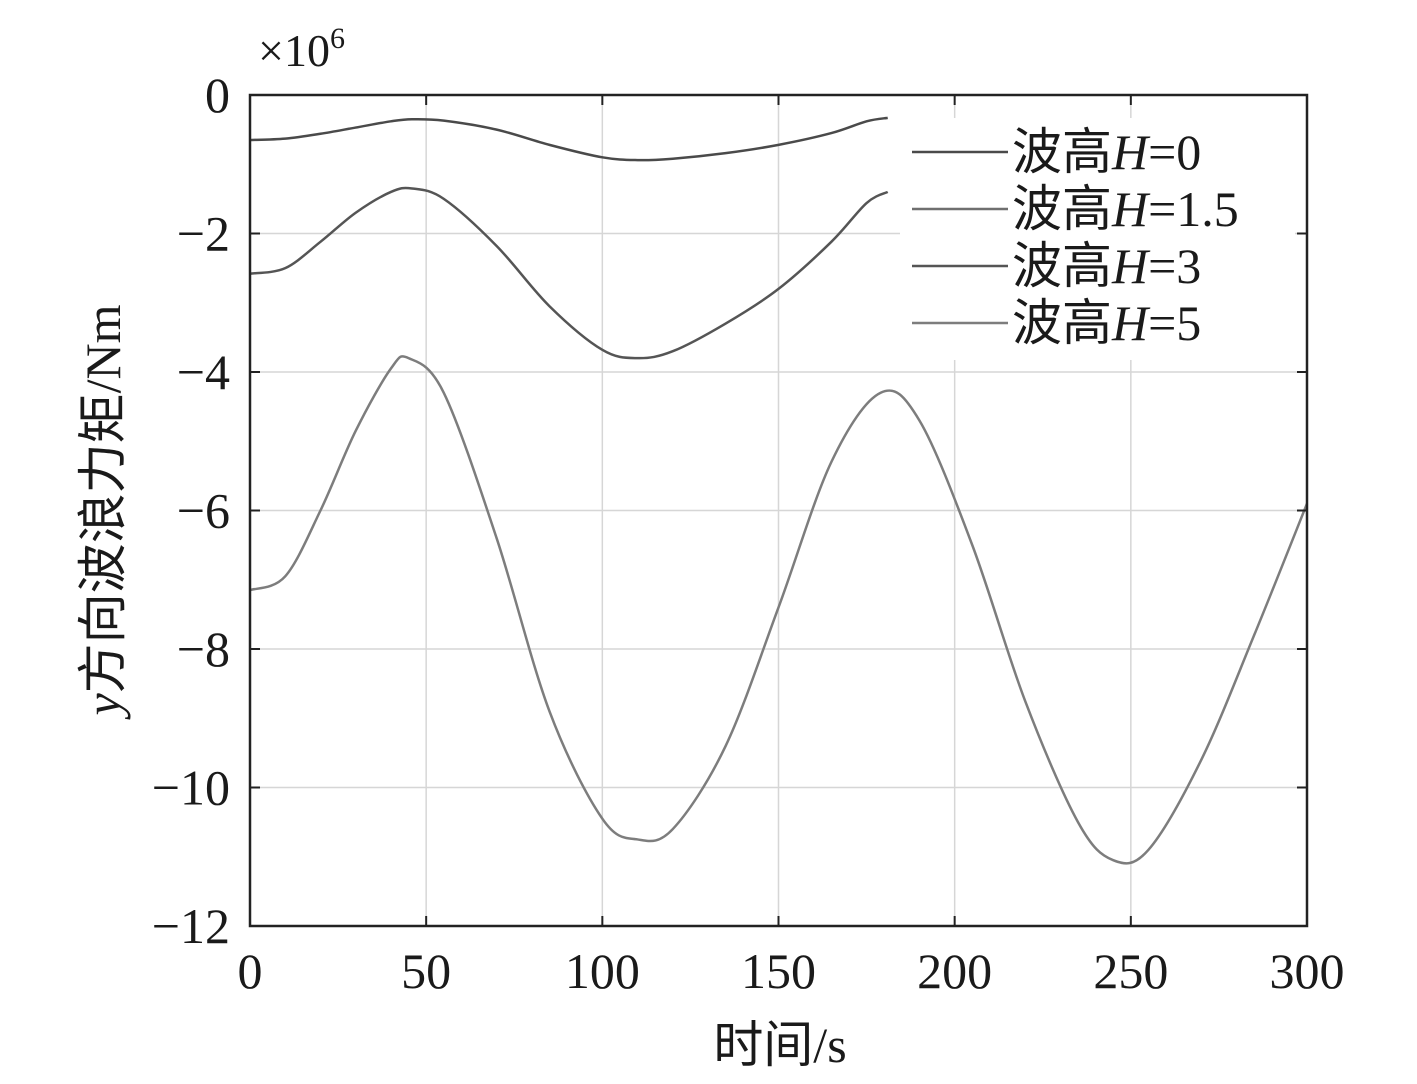 This screenshot has width=1417, height=1084. I want to click on legend-label-1: 波高H=1.5, so click(1125, 209).